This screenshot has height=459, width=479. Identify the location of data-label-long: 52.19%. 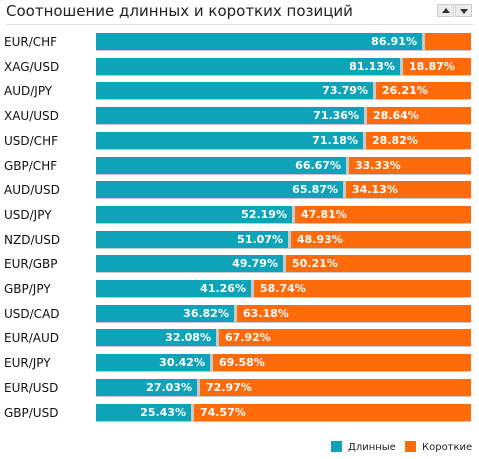
(264, 214).